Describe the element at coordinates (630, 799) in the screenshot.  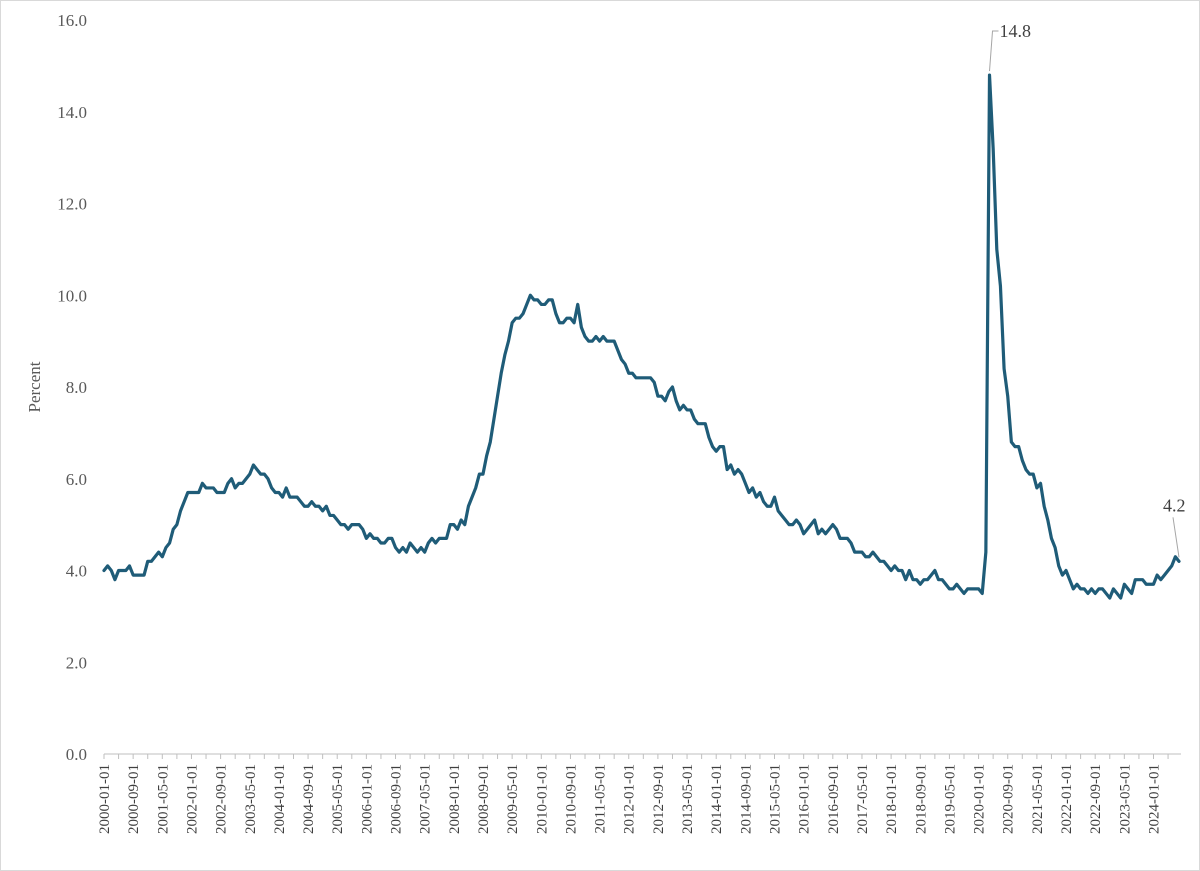
I see `x-tick-label: 2012-01-01` at that location.